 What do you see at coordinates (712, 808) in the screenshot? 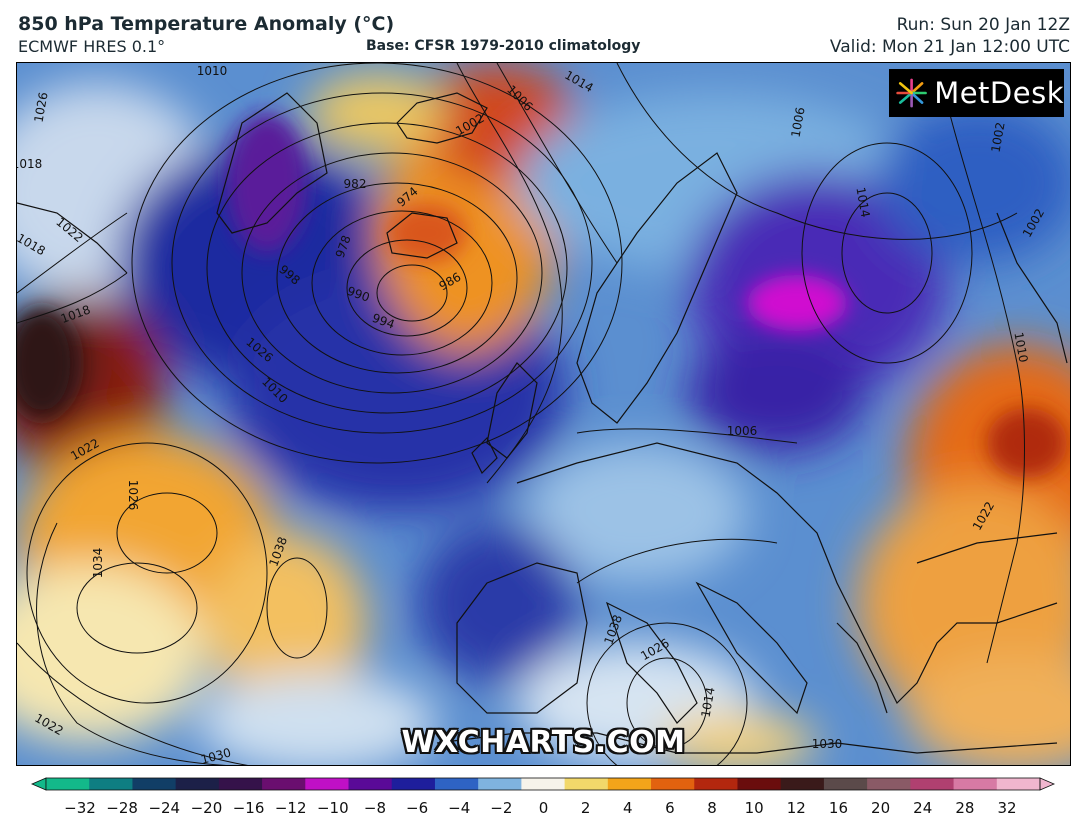
I see `colorbar-tick-label: 8` at bounding box center [712, 808].